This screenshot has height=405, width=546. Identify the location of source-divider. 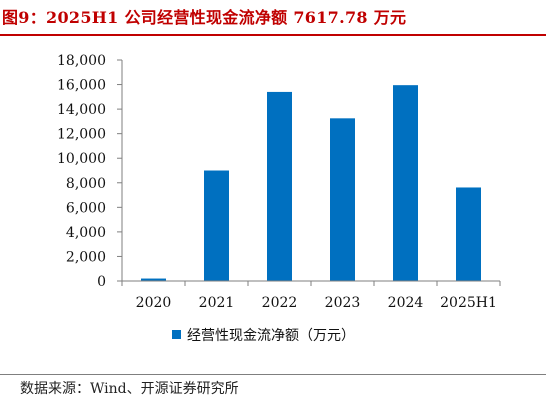
(273, 374).